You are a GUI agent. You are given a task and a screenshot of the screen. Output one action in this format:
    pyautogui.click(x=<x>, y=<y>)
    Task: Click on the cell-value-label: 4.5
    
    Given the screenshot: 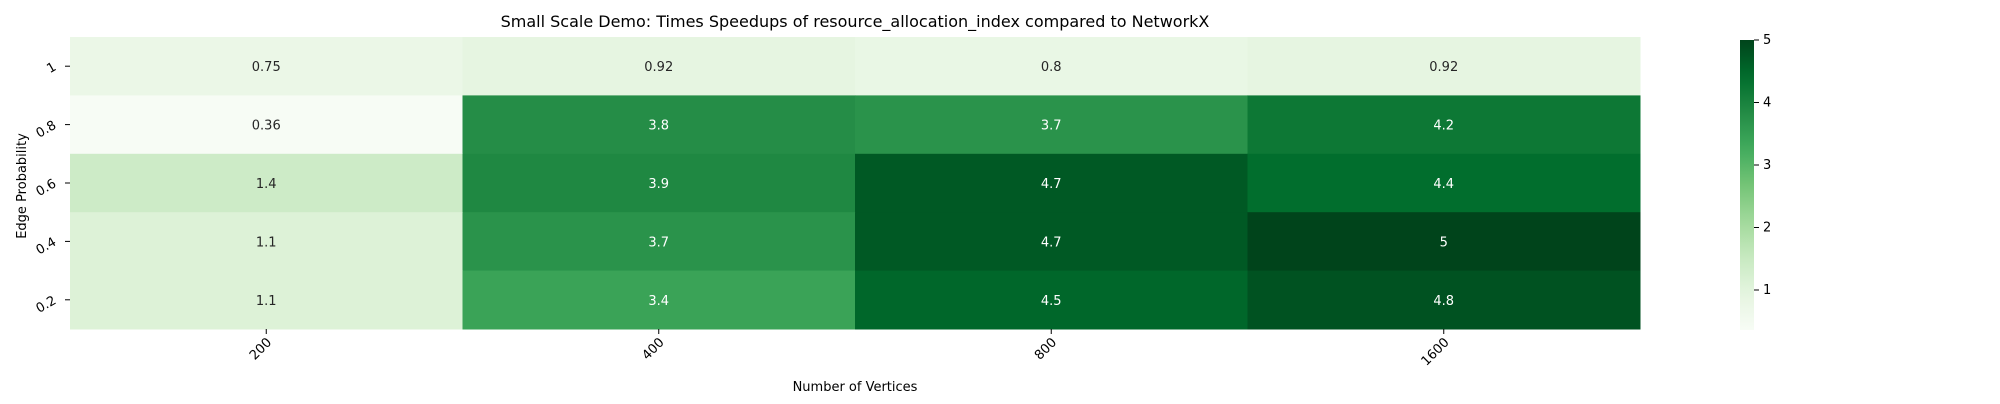 What is the action you would take?
    pyautogui.click(x=1051, y=301)
    